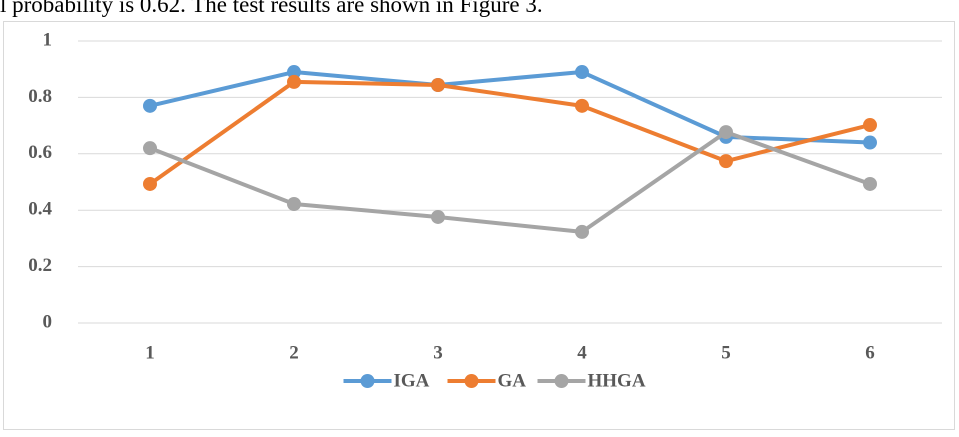  What do you see at coordinates (726, 352) in the screenshot?
I see `x-tick-label: 5` at bounding box center [726, 352].